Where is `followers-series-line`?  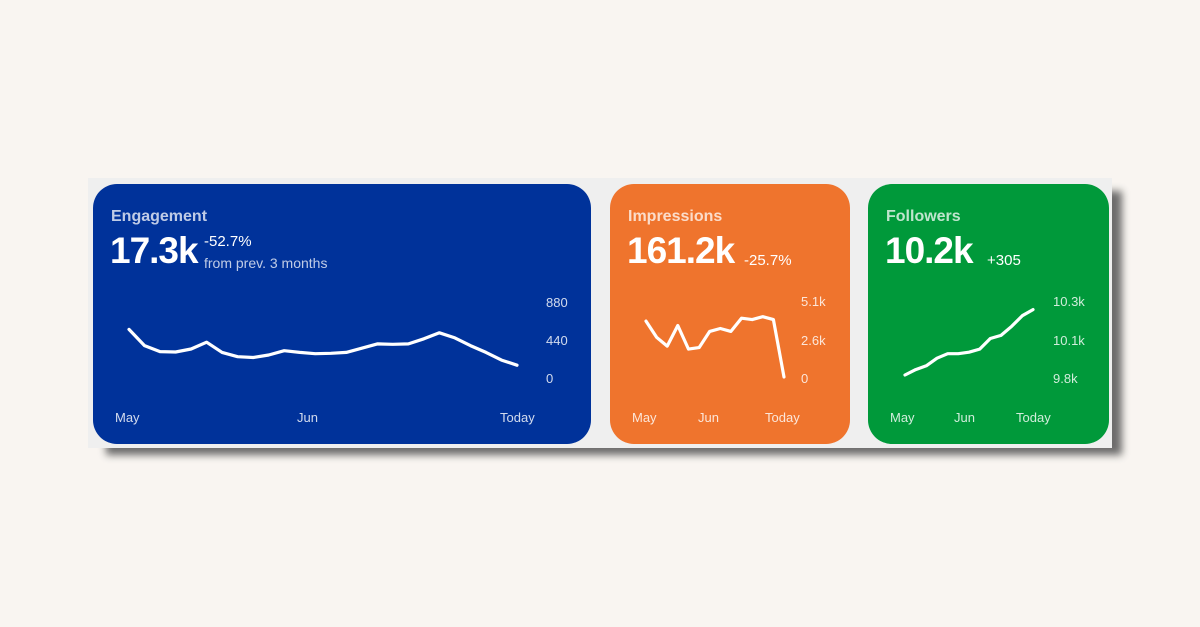
followers-series-line is located at coordinates (969, 342).